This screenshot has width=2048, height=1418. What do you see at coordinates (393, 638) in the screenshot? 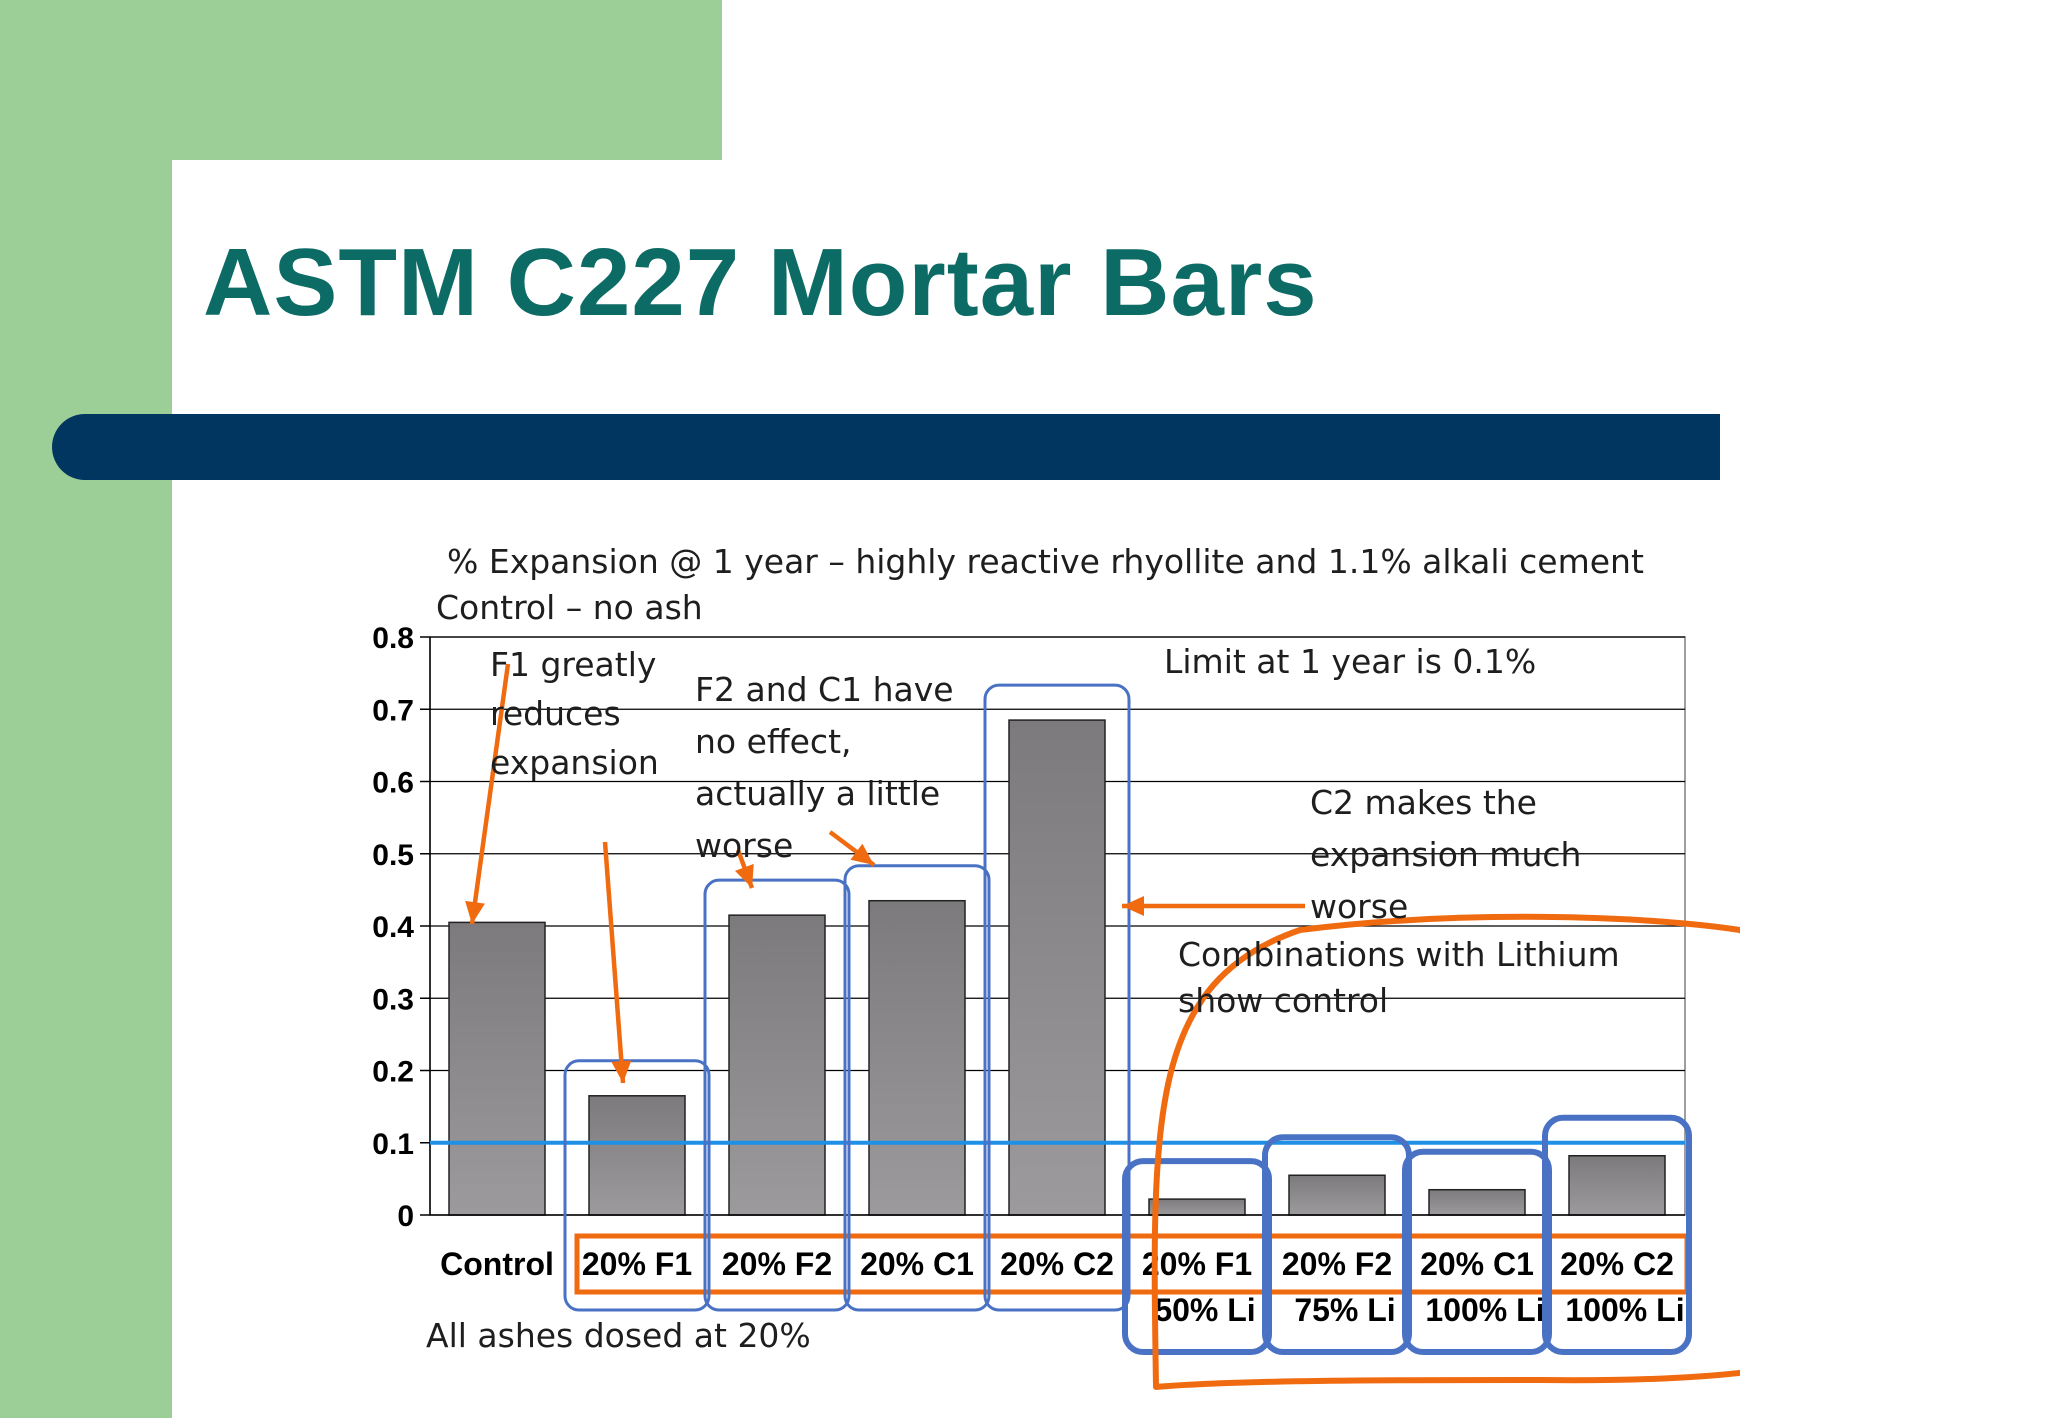
I see `y-tick-label: 0.8` at bounding box center [393, 638].